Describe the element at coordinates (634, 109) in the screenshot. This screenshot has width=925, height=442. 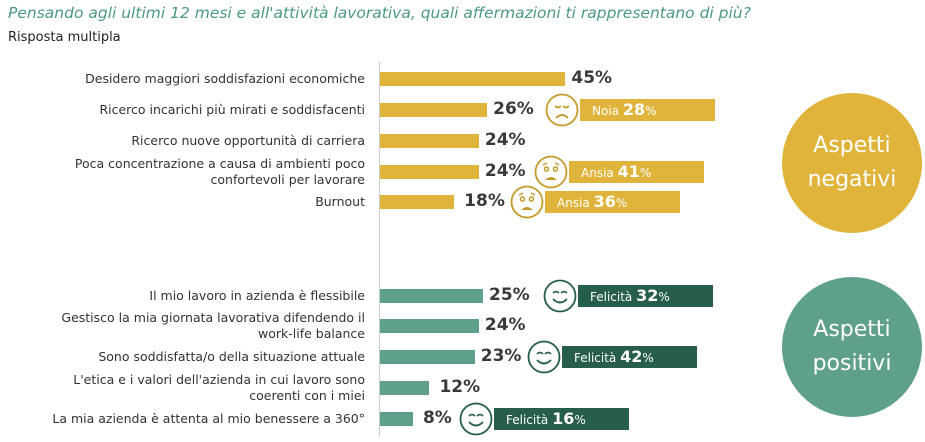
I see `emotion-value: 28` at that location.